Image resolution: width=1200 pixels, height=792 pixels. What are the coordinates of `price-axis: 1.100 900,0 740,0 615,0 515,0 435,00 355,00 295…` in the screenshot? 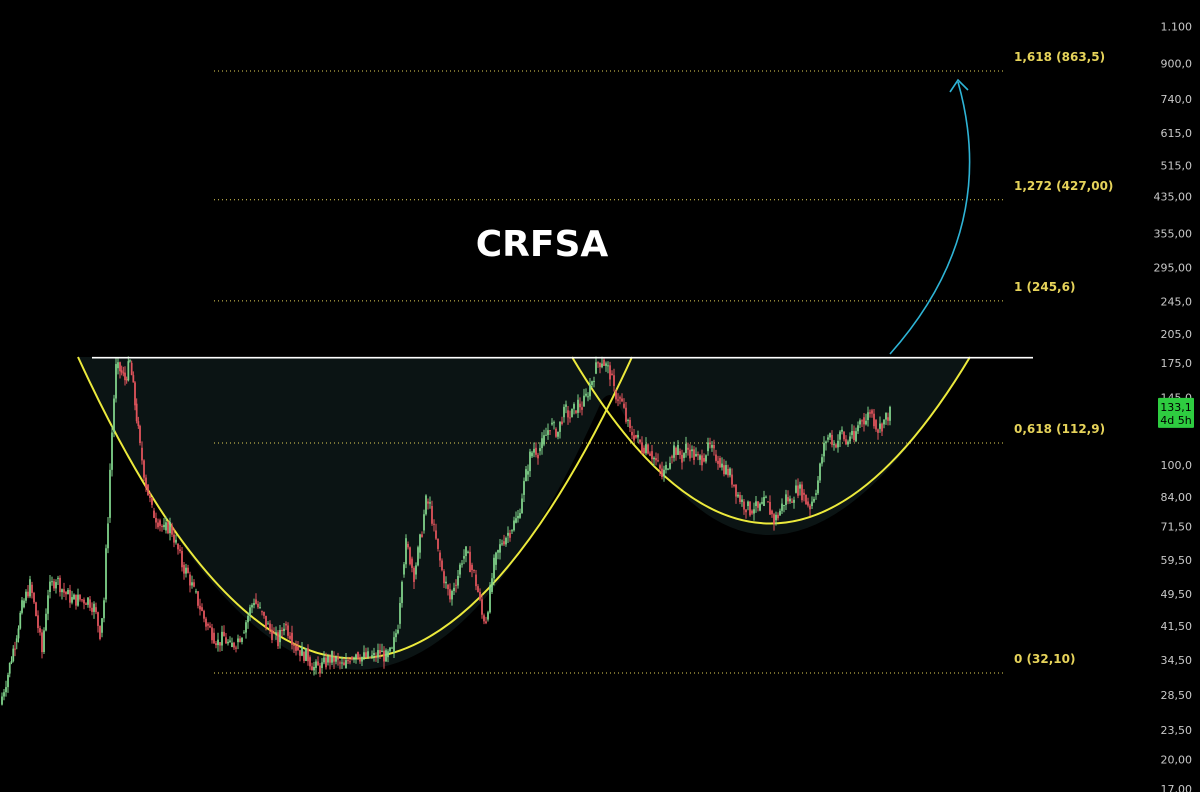 It's located at (1173, 406).